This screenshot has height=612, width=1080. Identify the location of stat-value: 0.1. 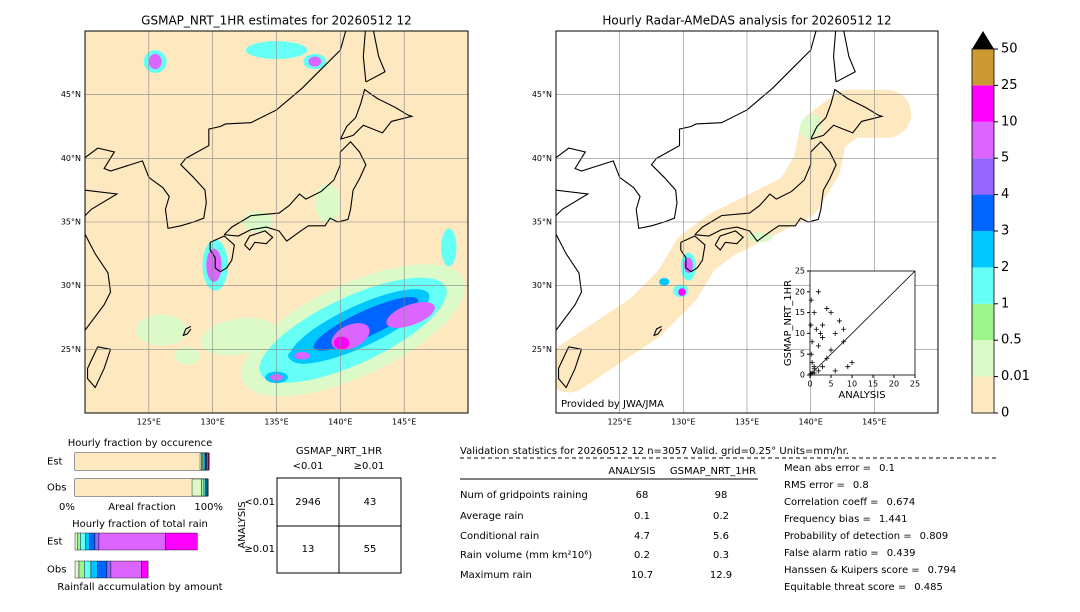
(642, 516).